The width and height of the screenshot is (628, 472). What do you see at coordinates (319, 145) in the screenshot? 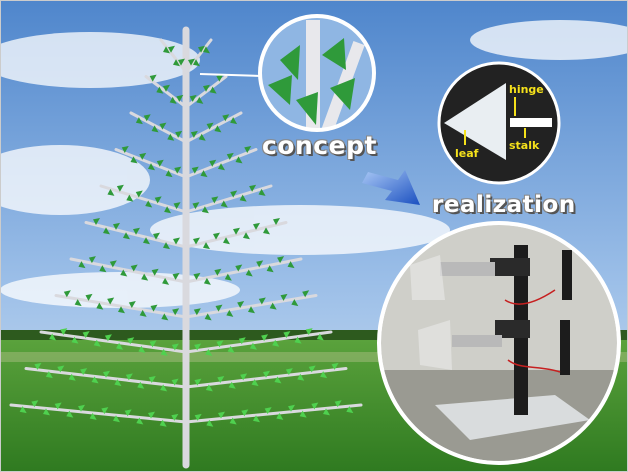
I see `concept-label: concept` at bounding box center [319, 145].